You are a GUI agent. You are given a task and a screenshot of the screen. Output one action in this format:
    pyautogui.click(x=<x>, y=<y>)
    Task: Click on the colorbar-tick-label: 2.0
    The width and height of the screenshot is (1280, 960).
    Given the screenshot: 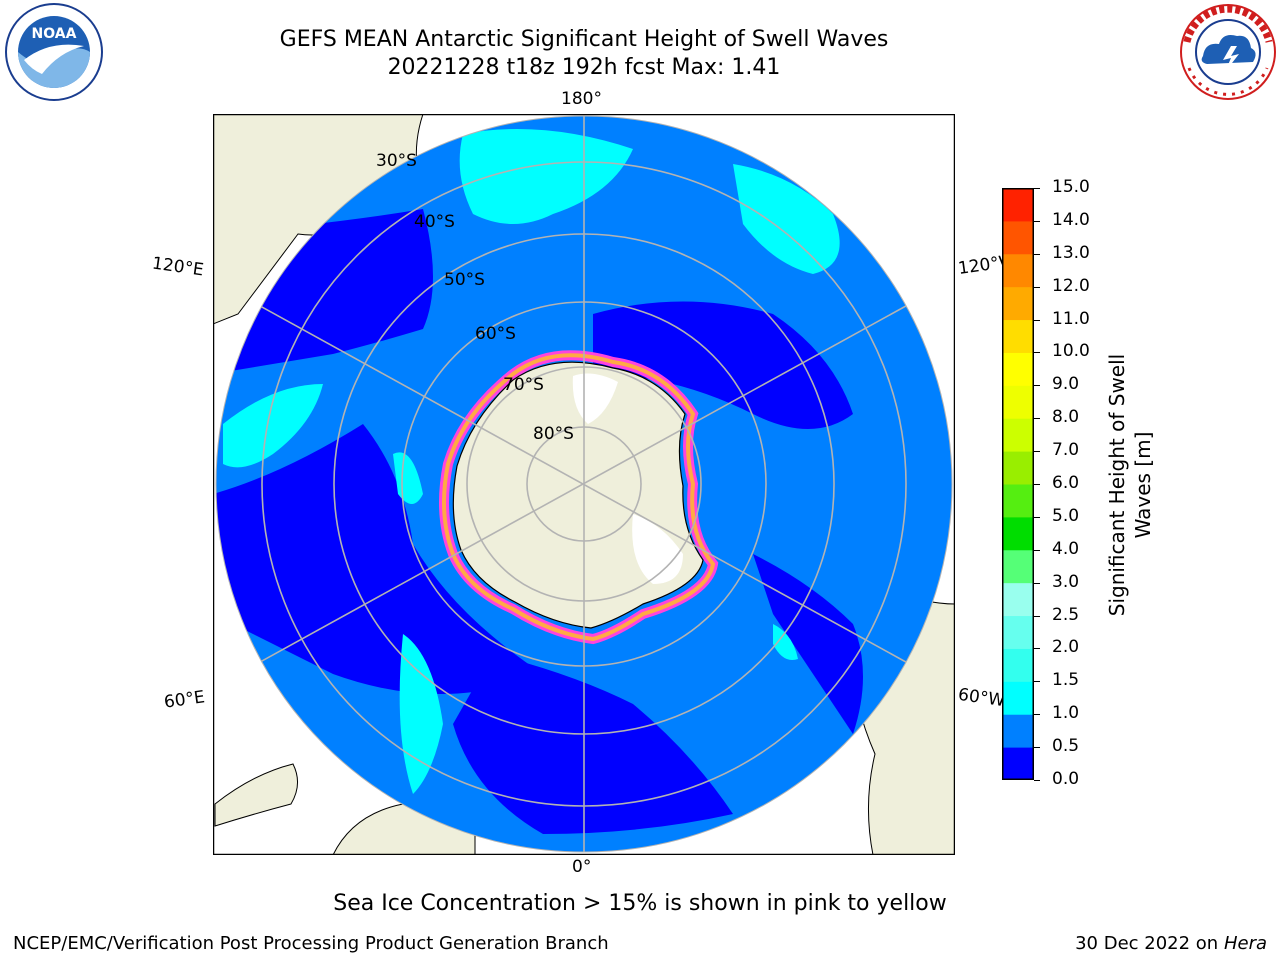 What is the action you would take?
    pyautogui.click(x=1066, y=647)
    